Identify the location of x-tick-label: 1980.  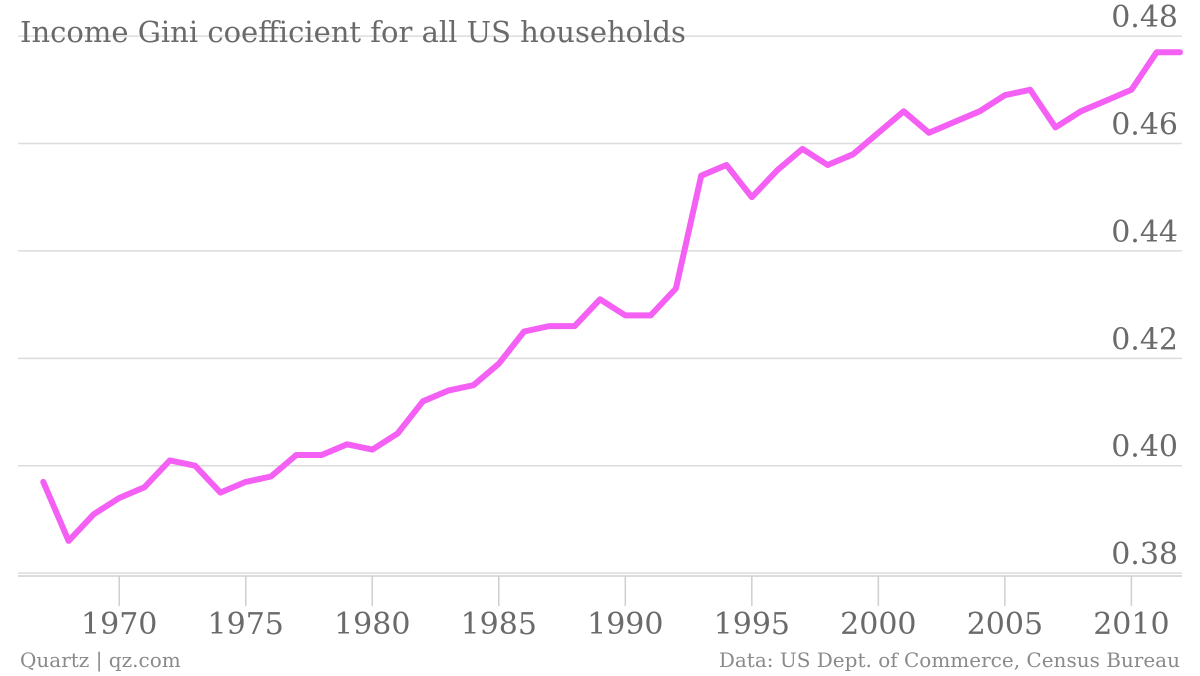
(372, 624).